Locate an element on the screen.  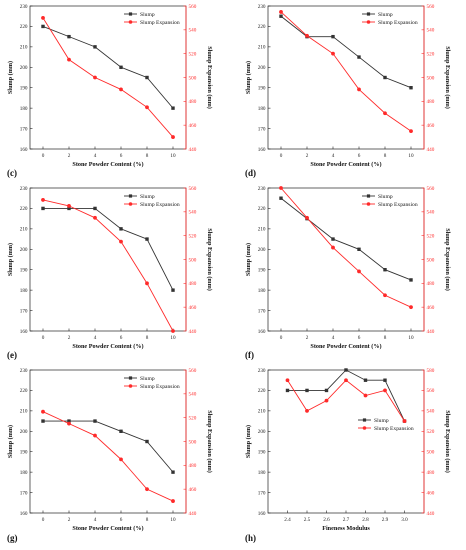
y2-tick-label: 460 is located at coordinates (193, 126).